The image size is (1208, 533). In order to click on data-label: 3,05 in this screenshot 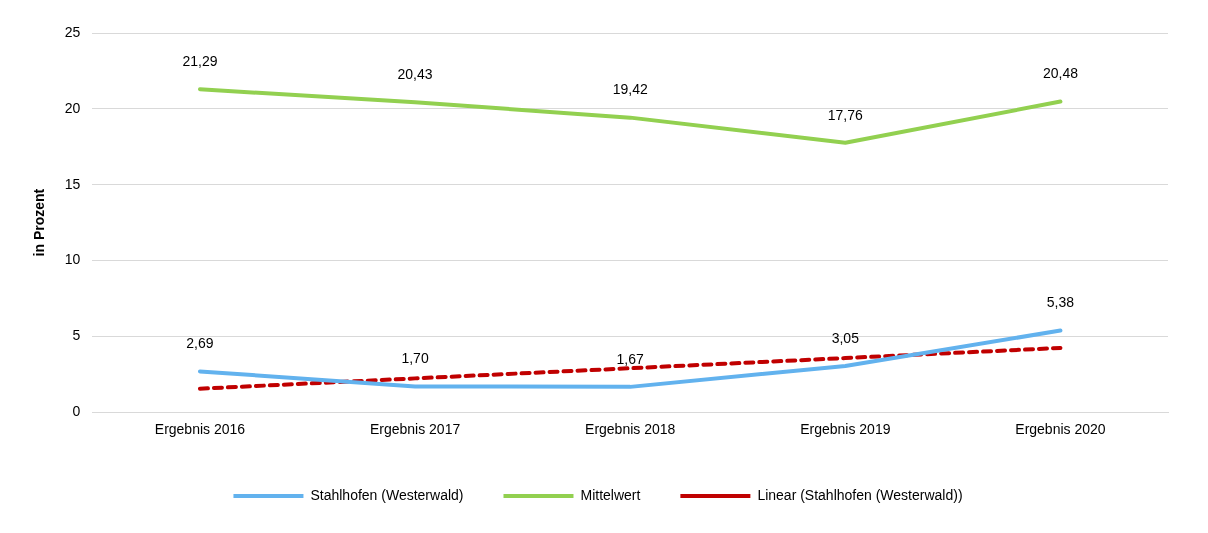, I will do `click(845, 337)`.